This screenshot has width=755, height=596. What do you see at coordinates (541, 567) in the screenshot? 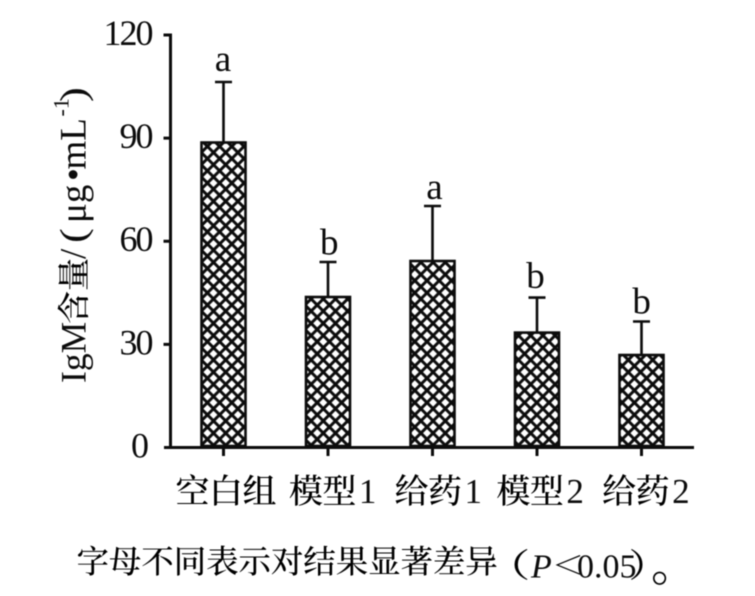
I see `svg-text: P` at bounding box center [541, 567].